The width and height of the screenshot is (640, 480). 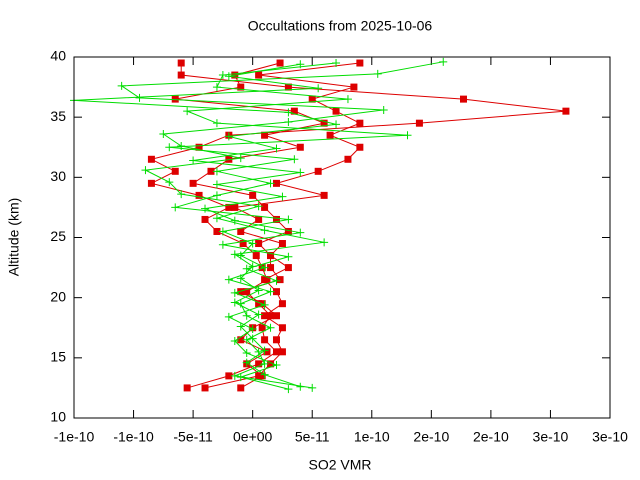 What do you see at coordinates (14, 237) in the screenshot?
I see `y-axis-label: Altitude (km)` at bounding box center [14, 237].